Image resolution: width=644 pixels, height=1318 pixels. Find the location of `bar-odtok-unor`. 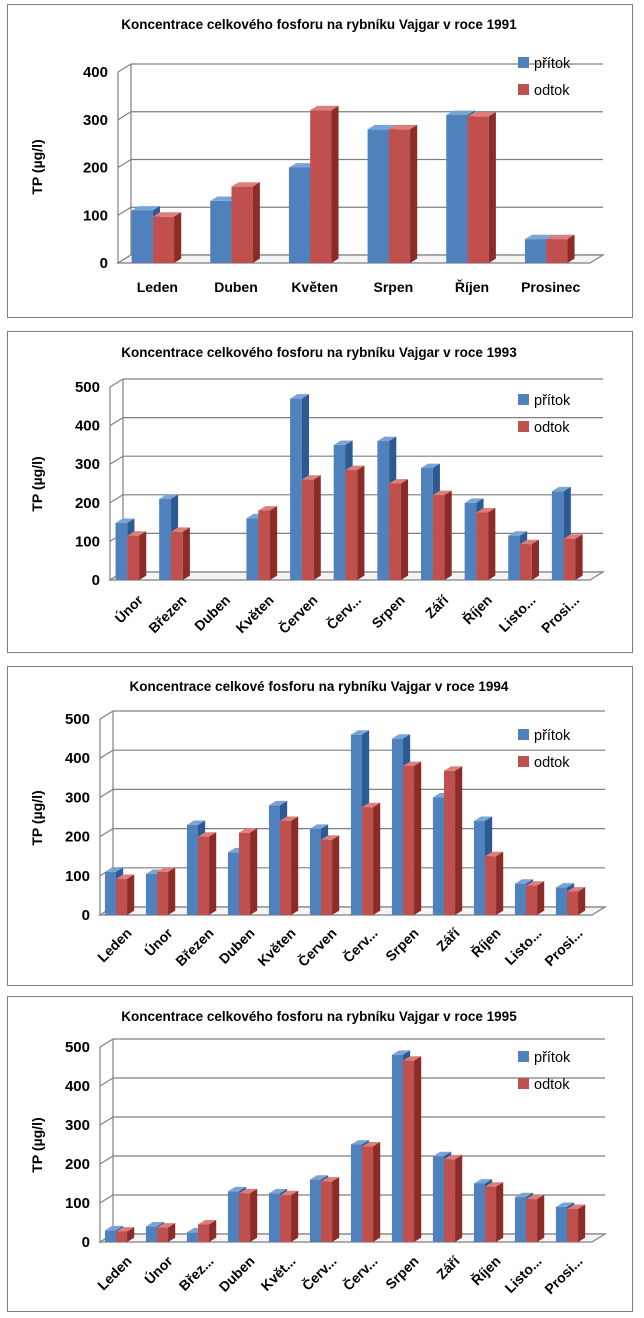

bar-odtok-unor is located at coordinates (166, 891).